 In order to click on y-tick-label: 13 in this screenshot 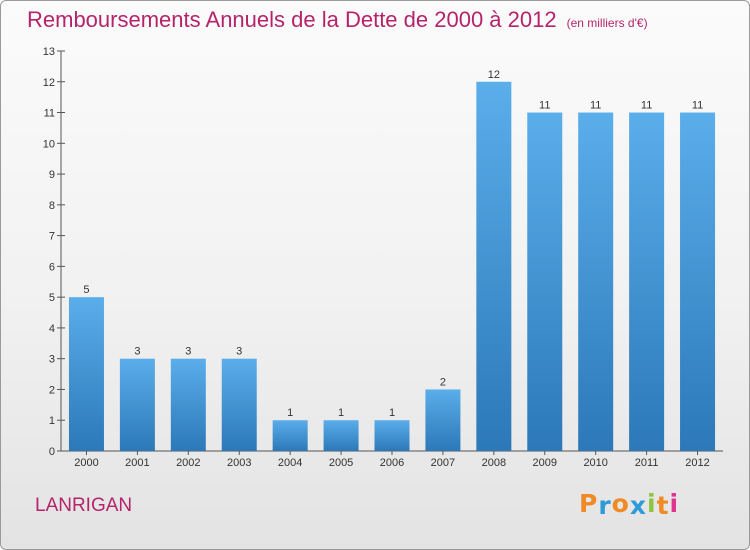, I will do `click(49, 52)`.